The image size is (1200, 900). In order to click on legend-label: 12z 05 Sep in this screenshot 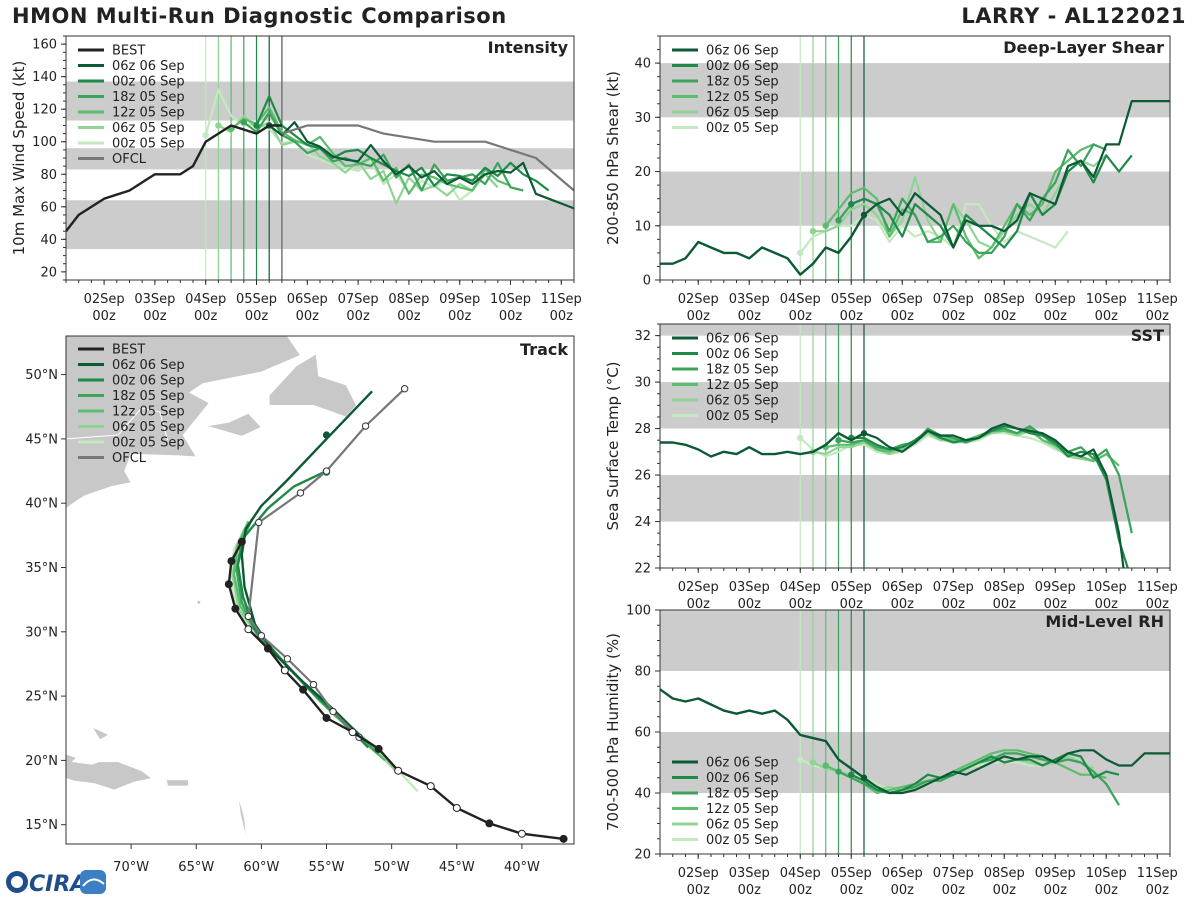, I will do `click(742, 385)`.